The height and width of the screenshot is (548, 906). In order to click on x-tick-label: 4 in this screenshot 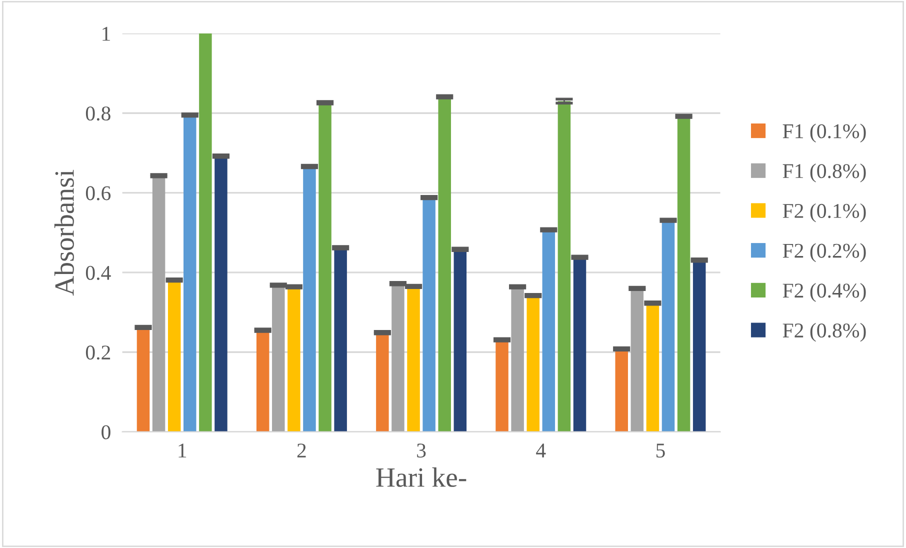, I will do `click(541, 451)`.